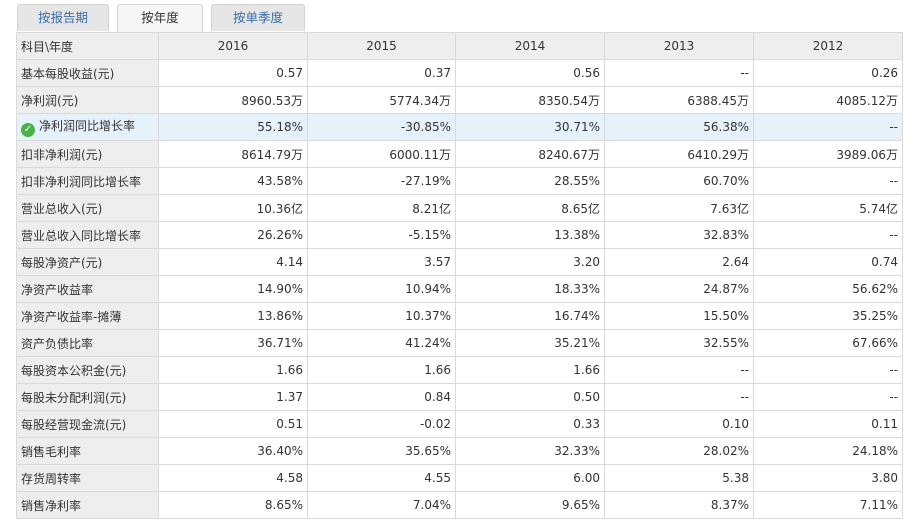 The height and width of the screenshot is (532, 923). What do you see at coordinates (828, 154) in the screenshot?
I see `value-cell: 3989.06万` at bounding box center [828, 154].